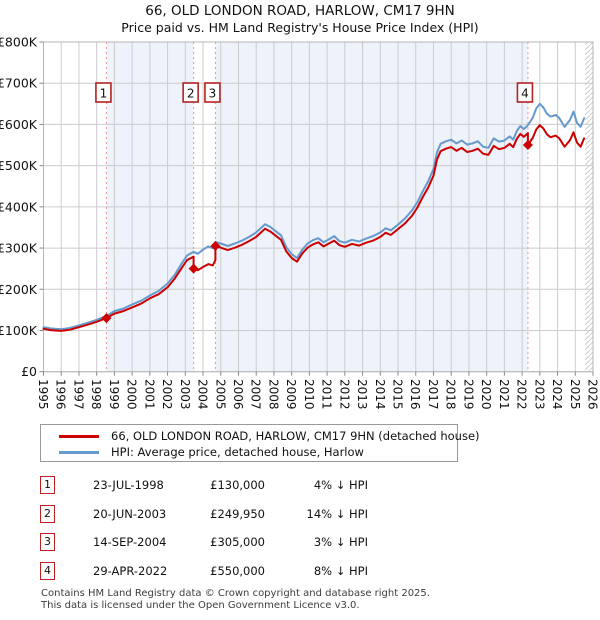 This screenshot has width=600, height=620. What do you see at coordinates (337, 513) in the screenshot?
I see `sale-hpi-delta: 14% ↓ HPI` at bounding box center [337, 513].